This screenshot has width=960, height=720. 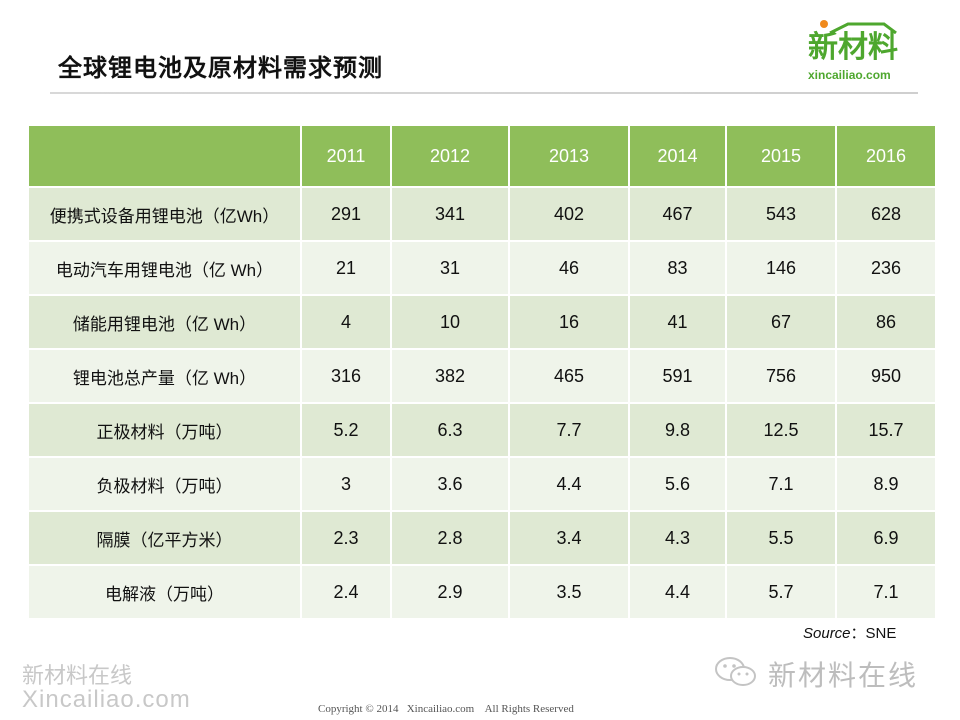 I want to click on table-row: 锂电池总产量（亿 Wh） 316 382 465 591 756 950, so click(x=482, y=376).